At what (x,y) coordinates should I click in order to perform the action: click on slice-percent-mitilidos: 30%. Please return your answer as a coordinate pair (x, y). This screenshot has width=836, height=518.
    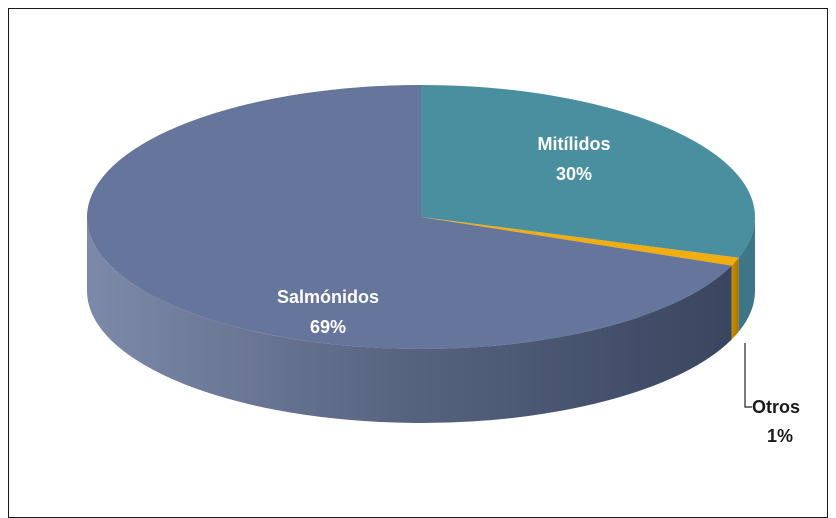
    Looking at the image, I should click on (574, 174).